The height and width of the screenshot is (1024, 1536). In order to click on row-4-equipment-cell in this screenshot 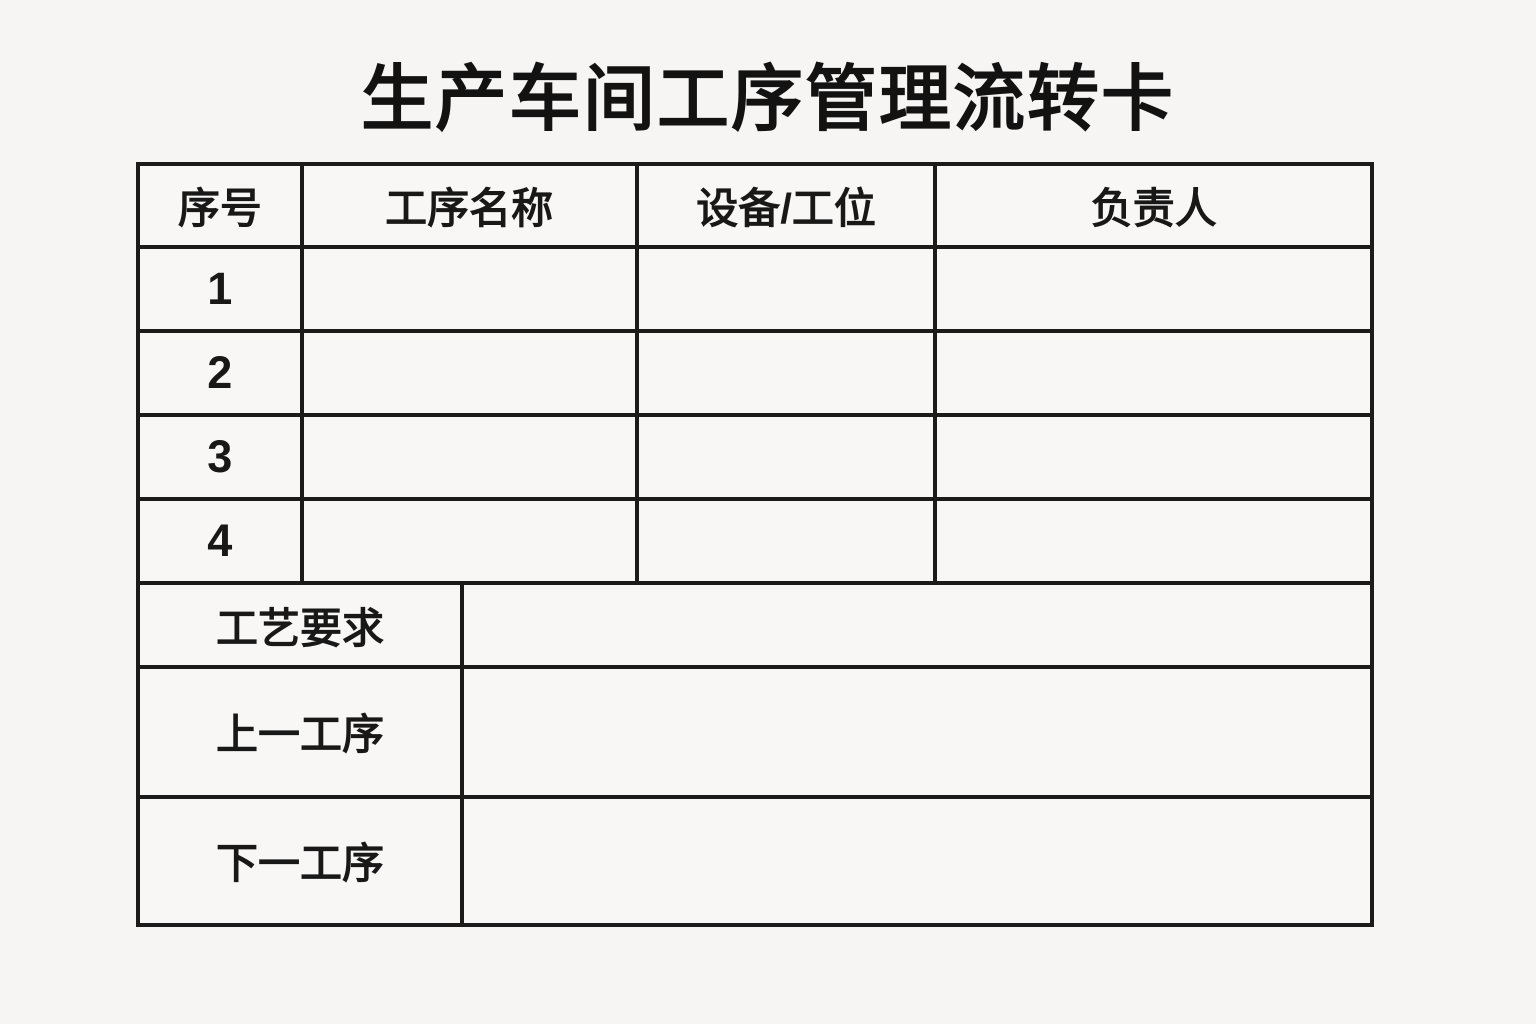, I will do `click(786, 541)`.